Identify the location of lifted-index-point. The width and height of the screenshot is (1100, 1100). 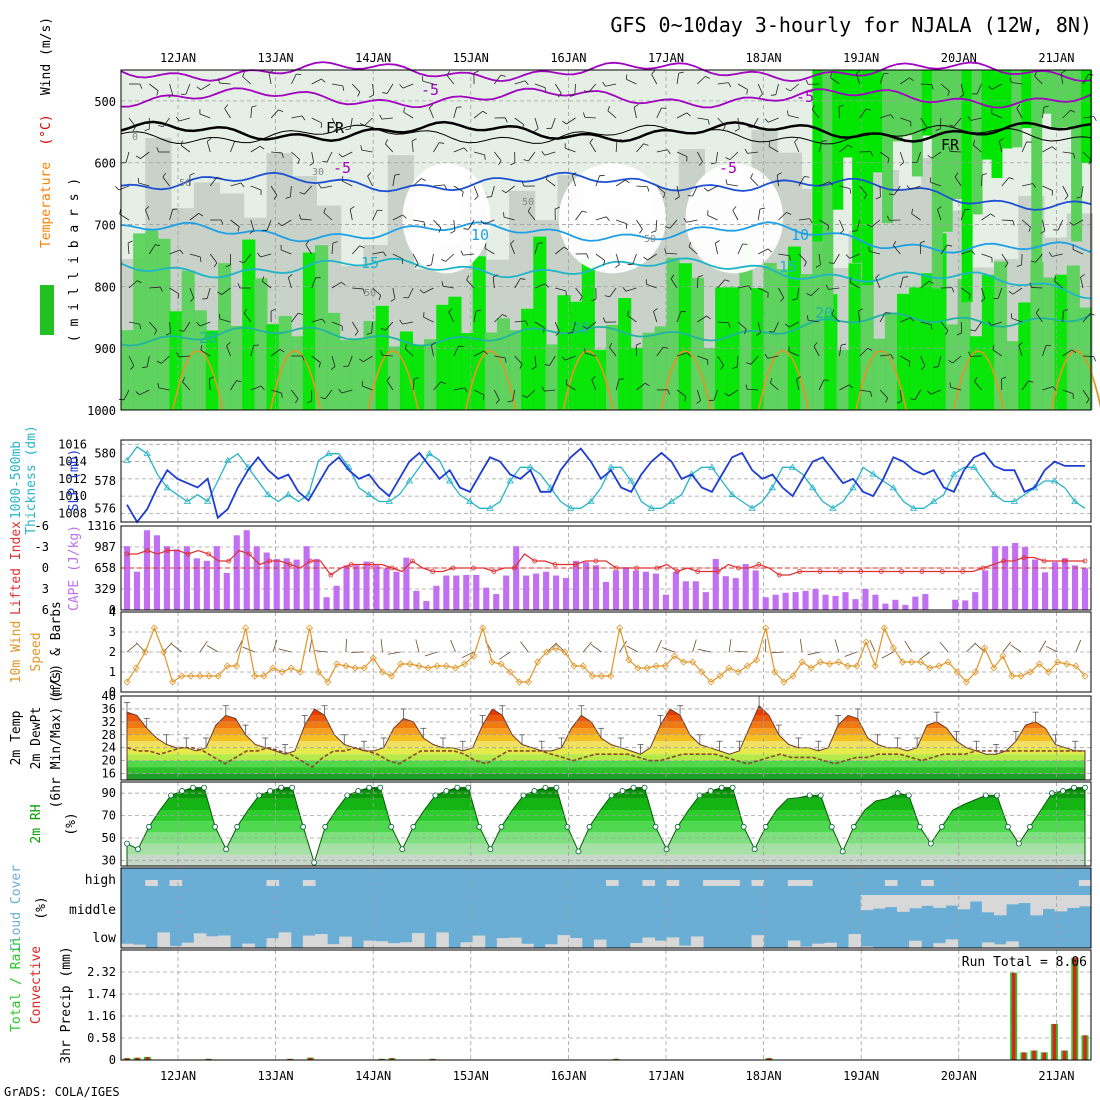
(351, 564).